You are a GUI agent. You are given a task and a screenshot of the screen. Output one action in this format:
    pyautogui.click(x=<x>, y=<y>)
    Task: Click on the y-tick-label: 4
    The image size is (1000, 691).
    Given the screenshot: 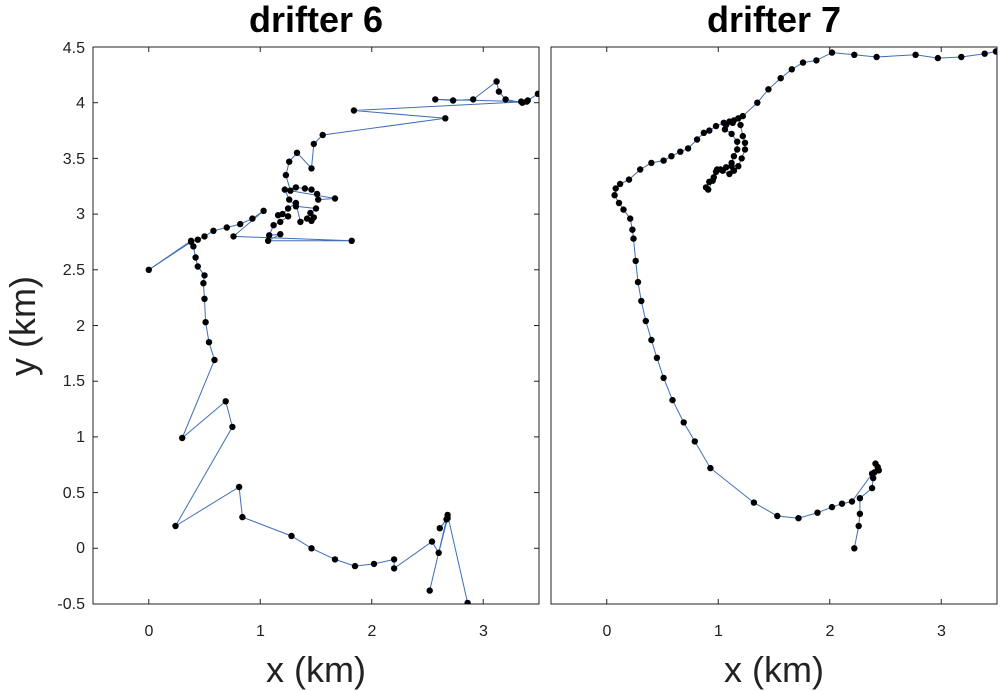 What is the action you would take?
    pyautogui.click(x=80, y=103)
    